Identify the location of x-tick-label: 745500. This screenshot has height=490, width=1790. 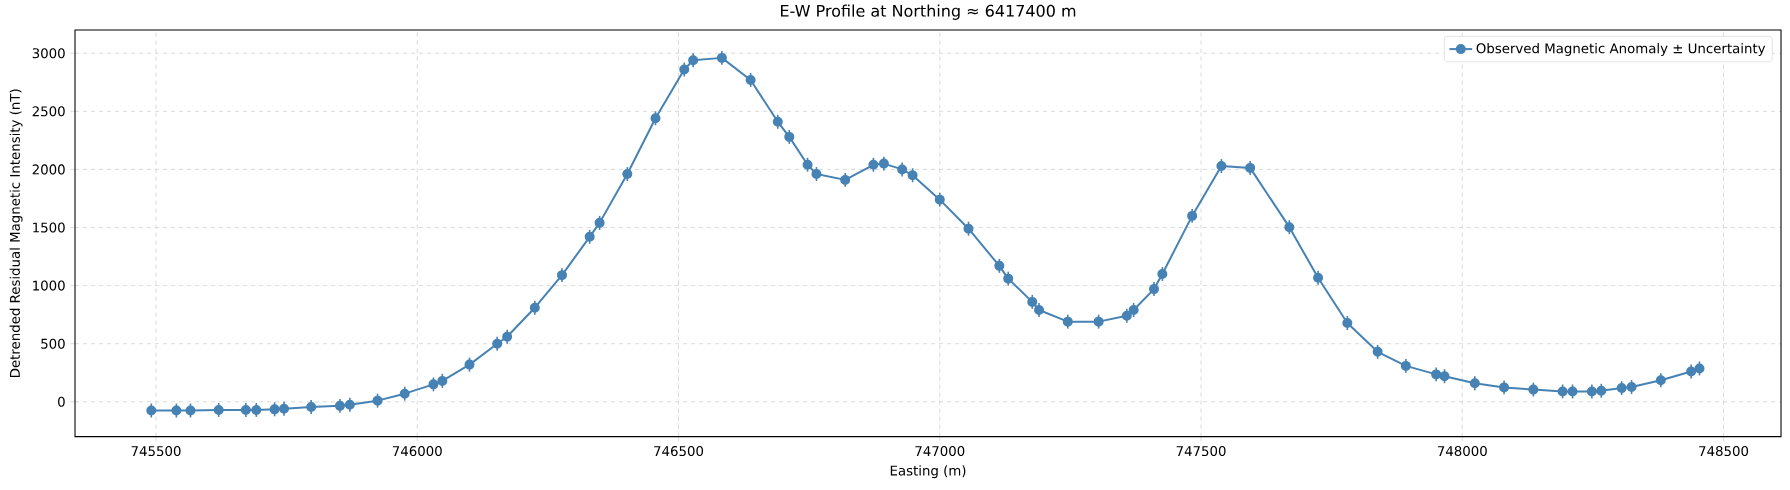
(156, 451).